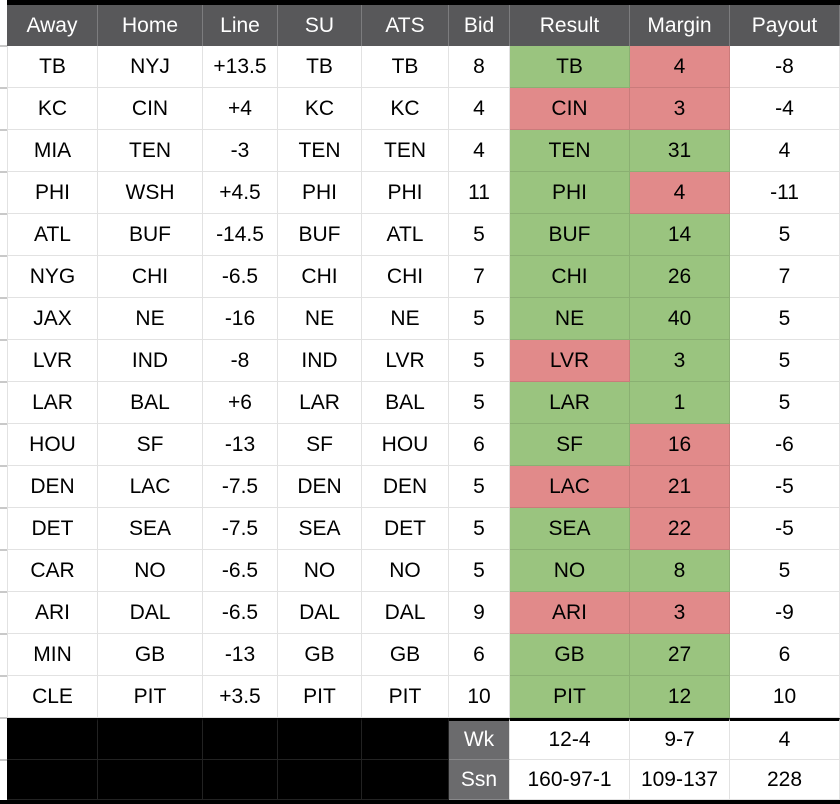  I want to click on cell-result: PHI, so click(570, 193).